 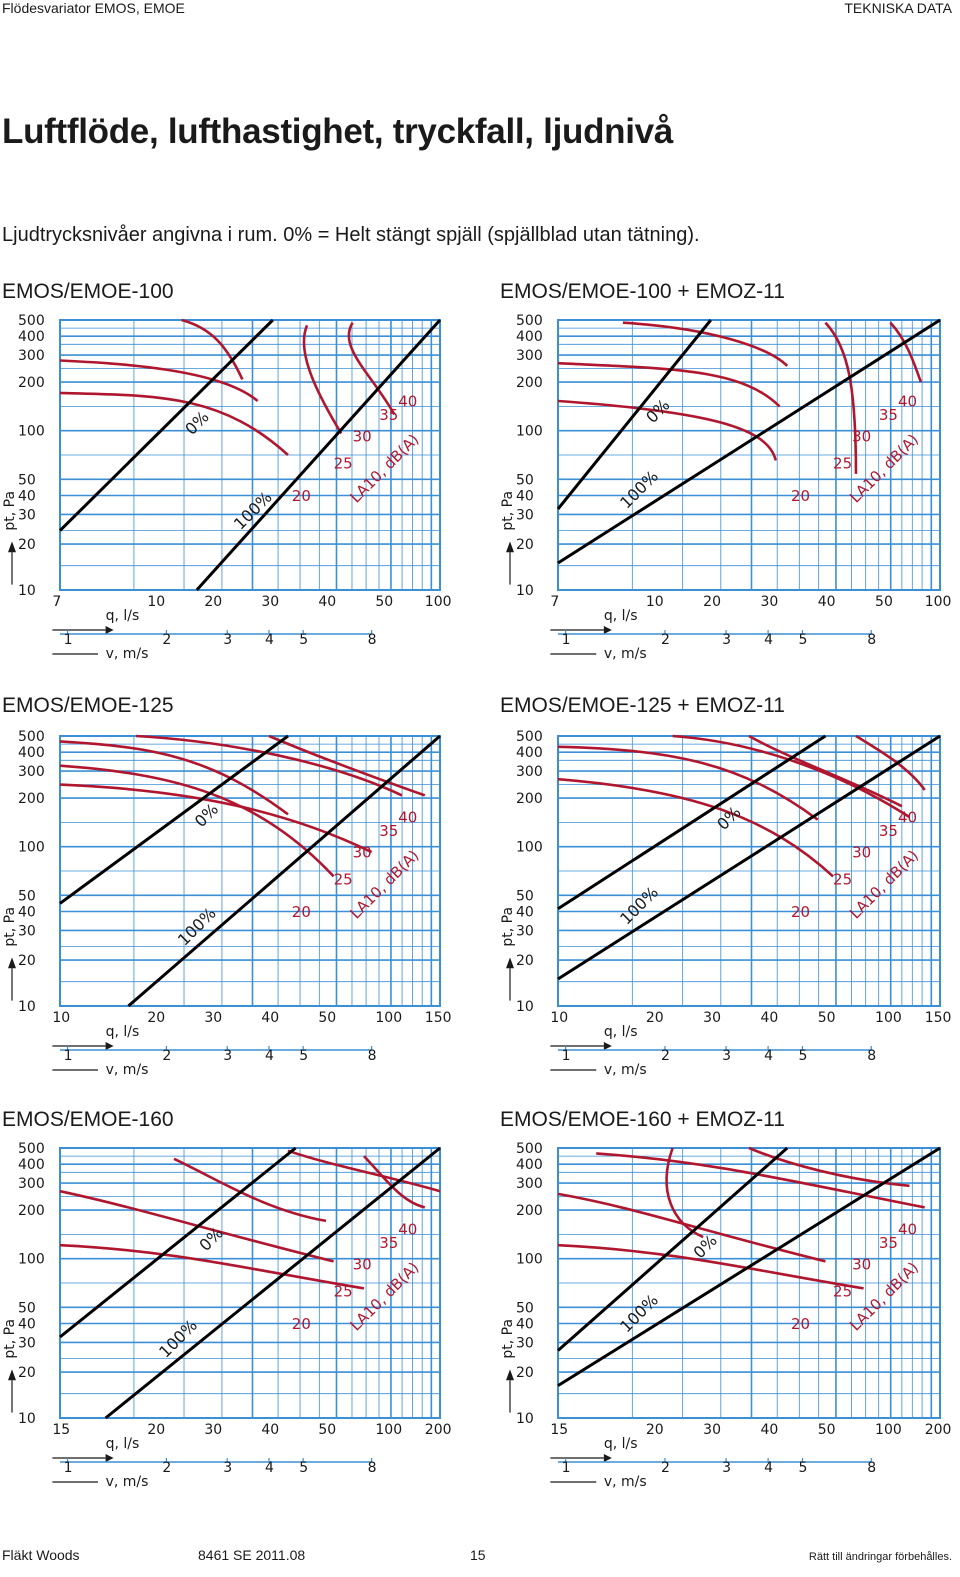 I want to click on header-section: TEKNISKA DATA, so click(x=898, y=8).